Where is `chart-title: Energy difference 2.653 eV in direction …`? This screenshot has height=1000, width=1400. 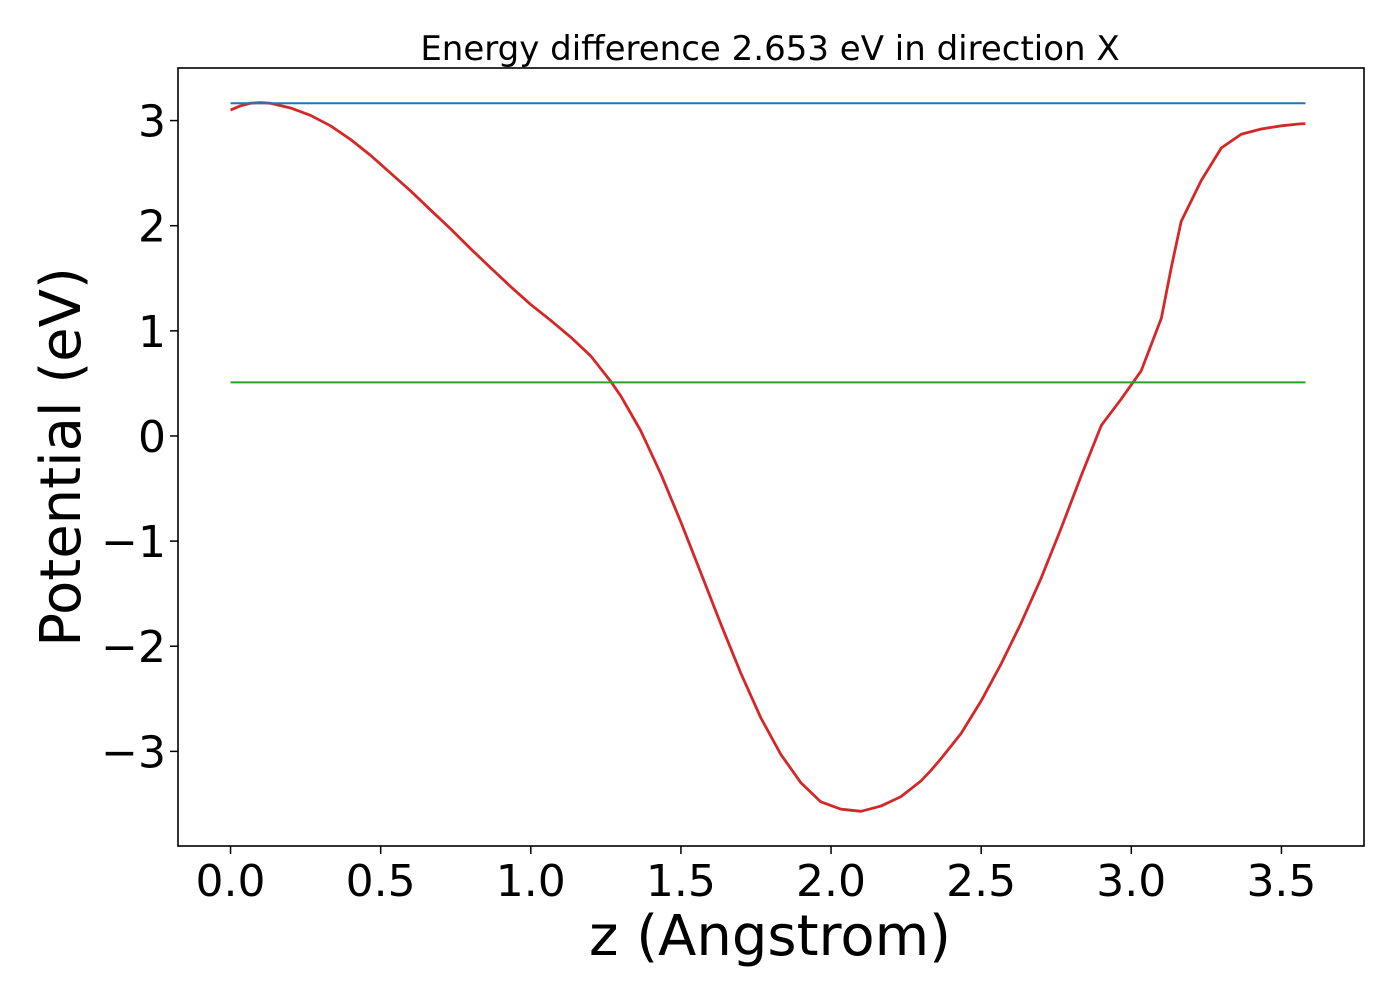
chart-title: Energy difference 2.653 eV in direction … is located at coordinates (769, 49).